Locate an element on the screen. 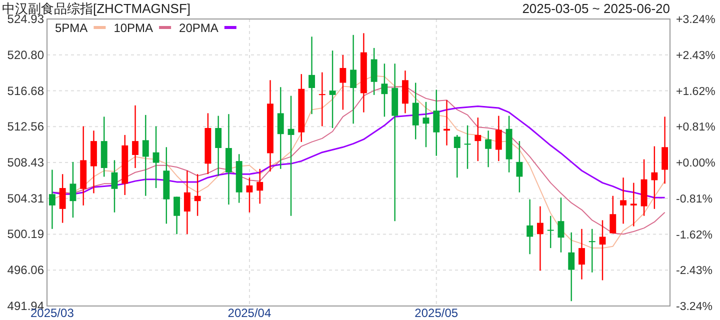  y2-tick-label: -2.43% is located at coordinates (694, 271).